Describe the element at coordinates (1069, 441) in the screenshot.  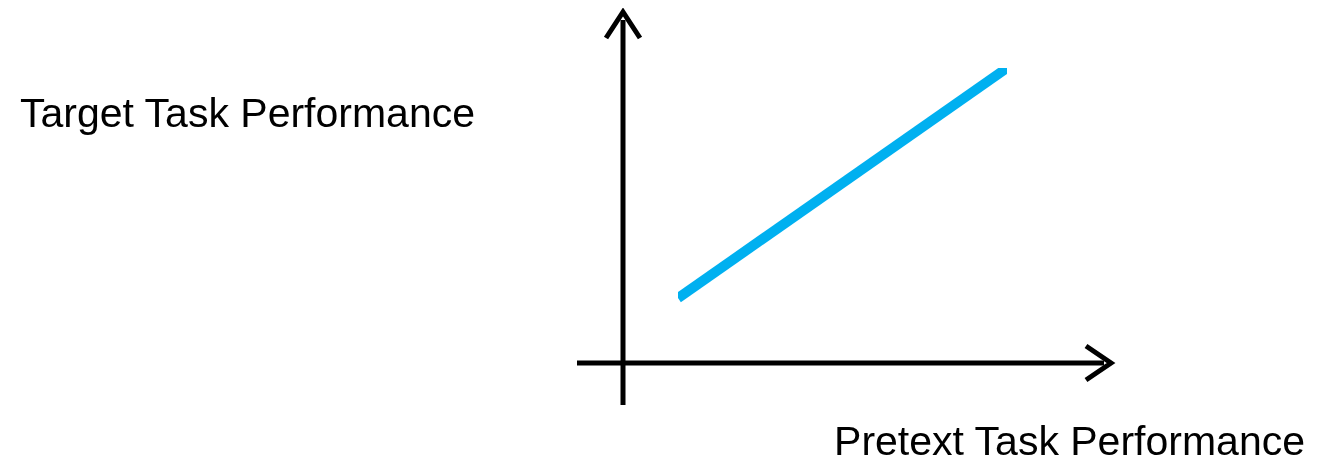
I see `x-axis-title: Pretext Task Performance` at that location.